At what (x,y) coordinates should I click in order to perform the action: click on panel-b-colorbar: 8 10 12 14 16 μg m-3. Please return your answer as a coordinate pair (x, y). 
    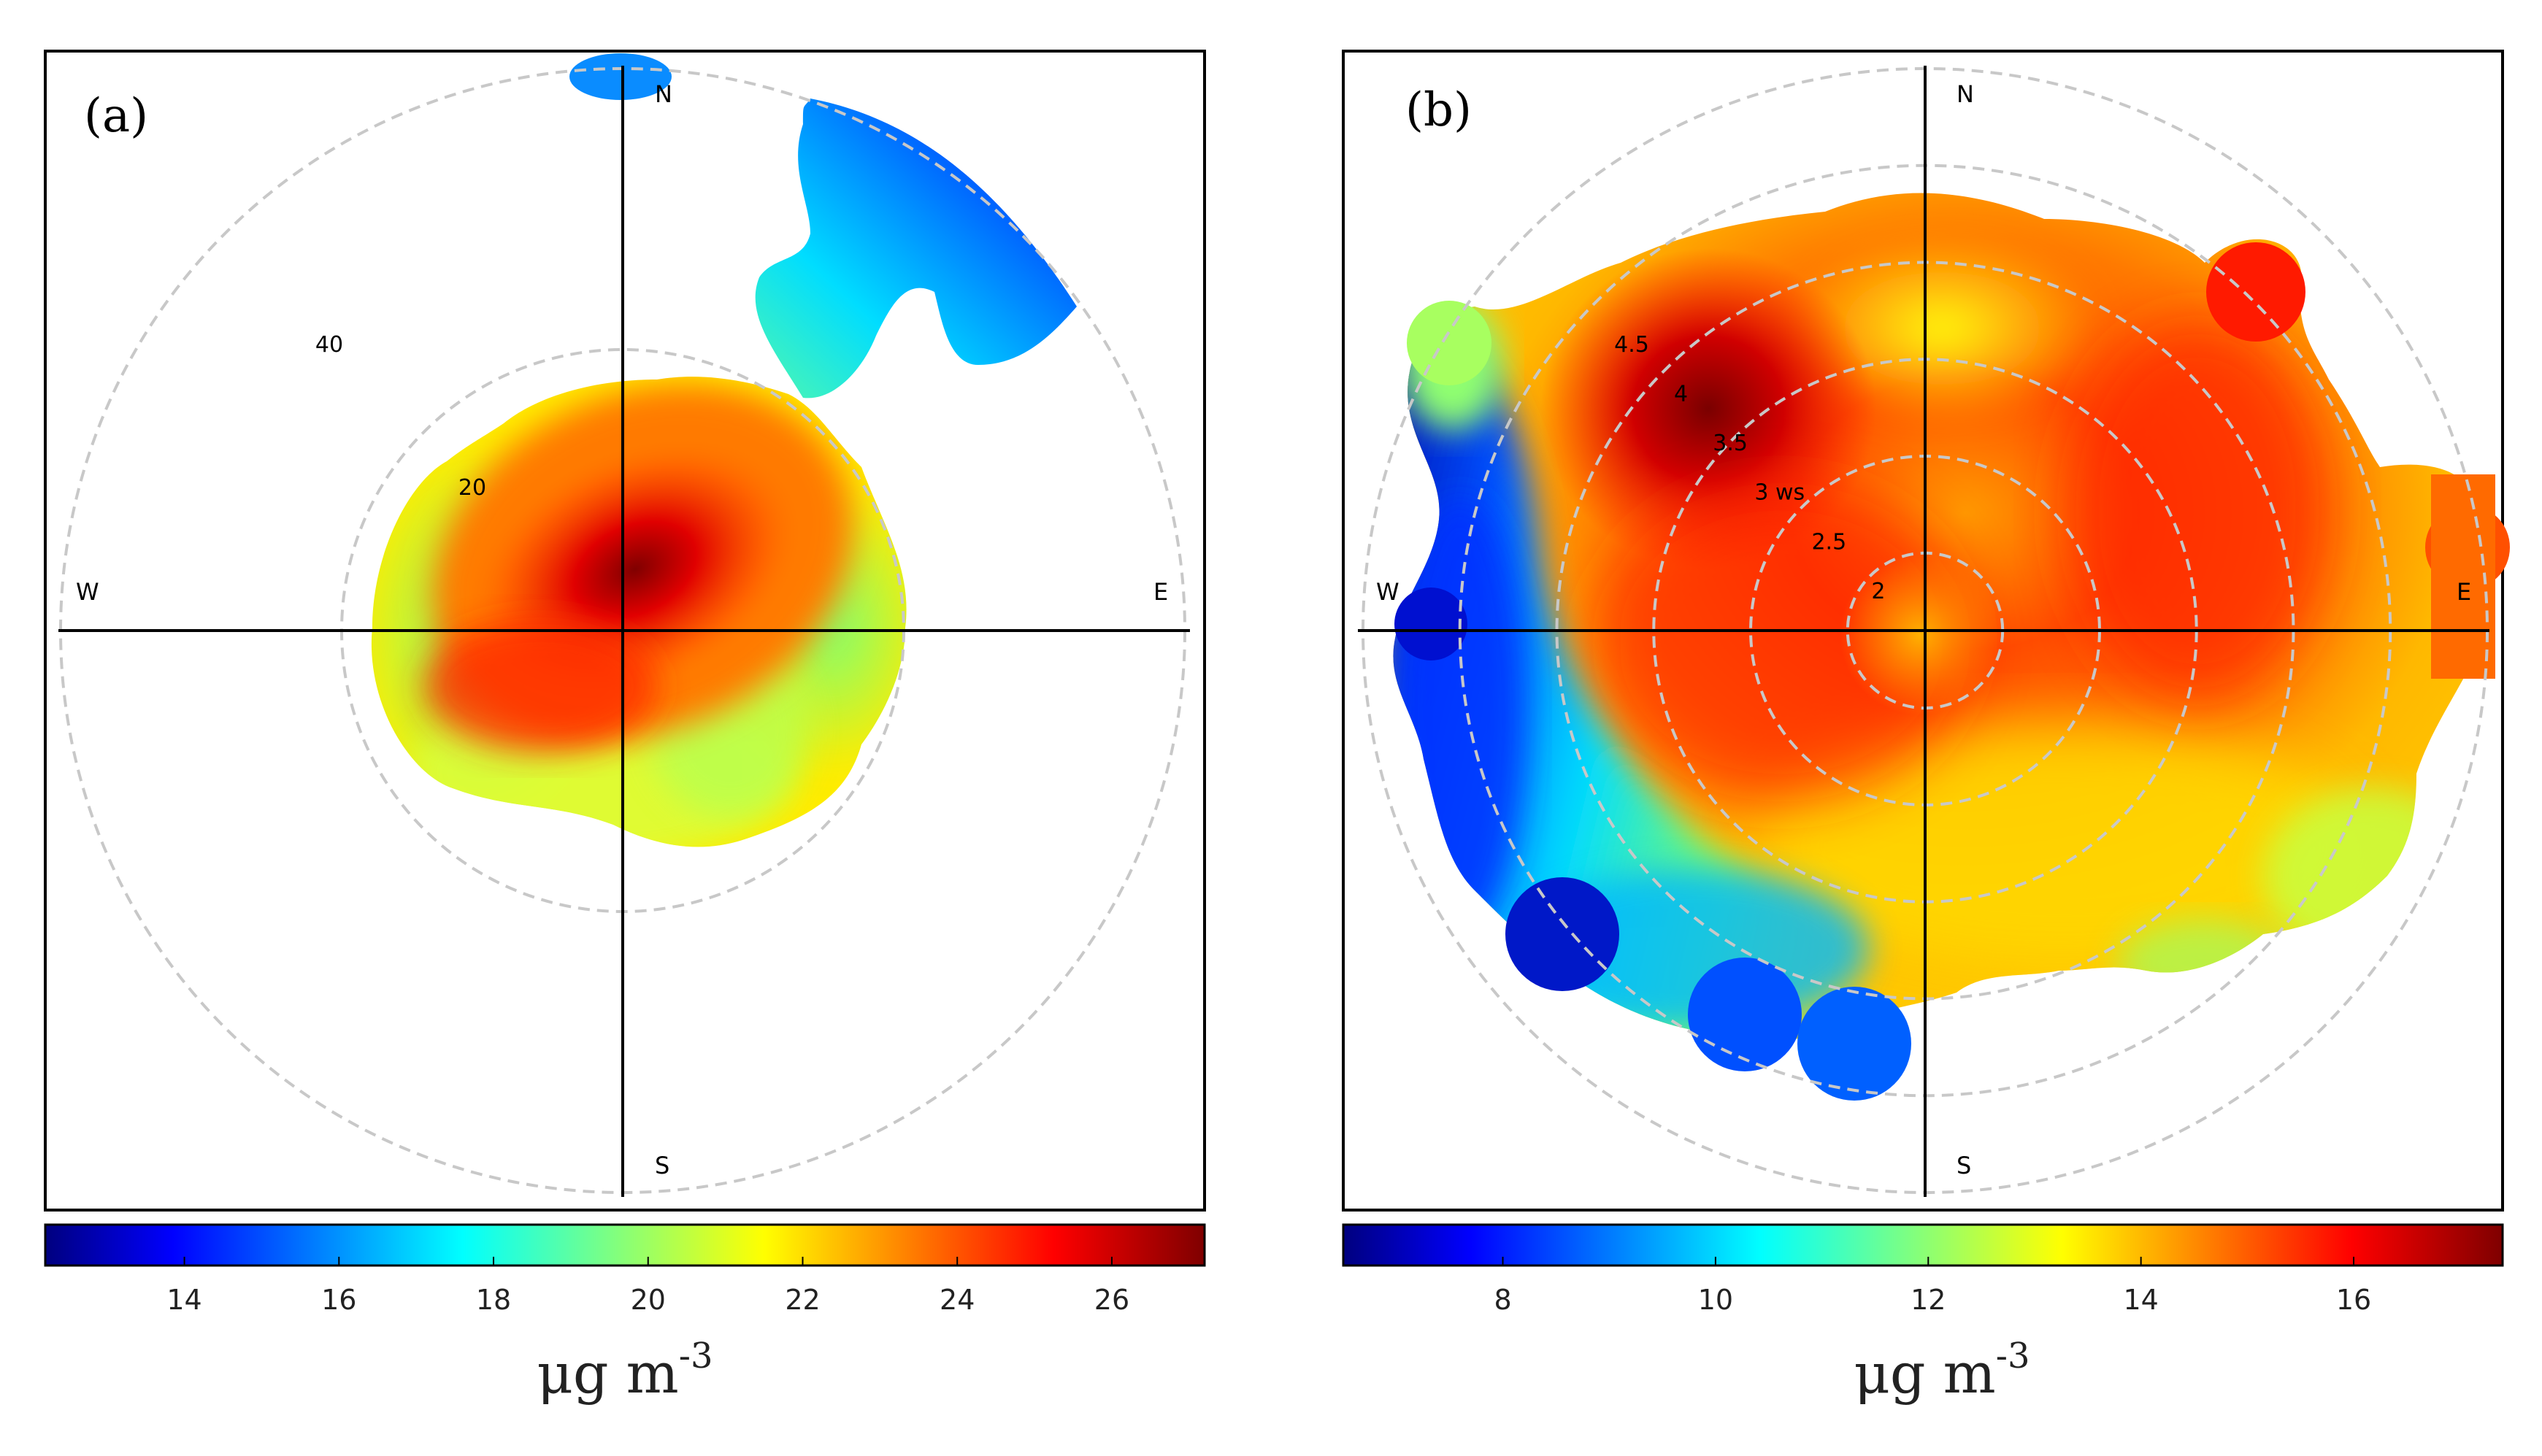
    Looking at the image, I should click on (1923, 1315).